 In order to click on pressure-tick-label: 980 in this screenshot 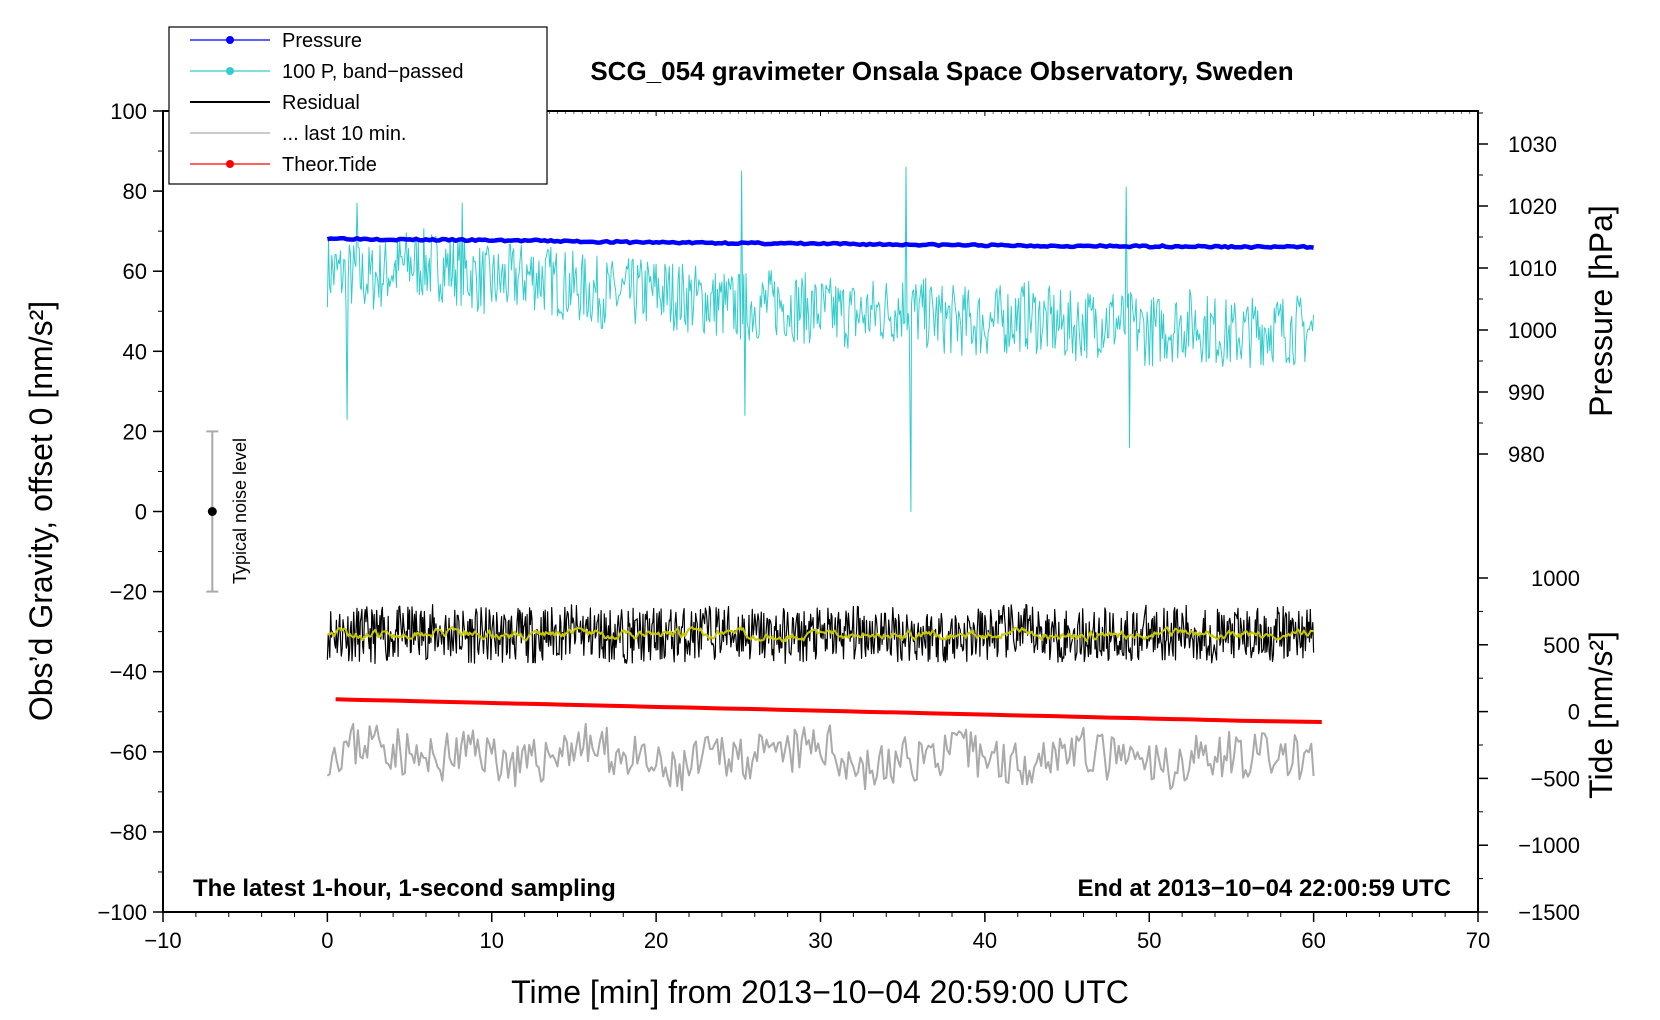, I will do `click(1526, 454)`.